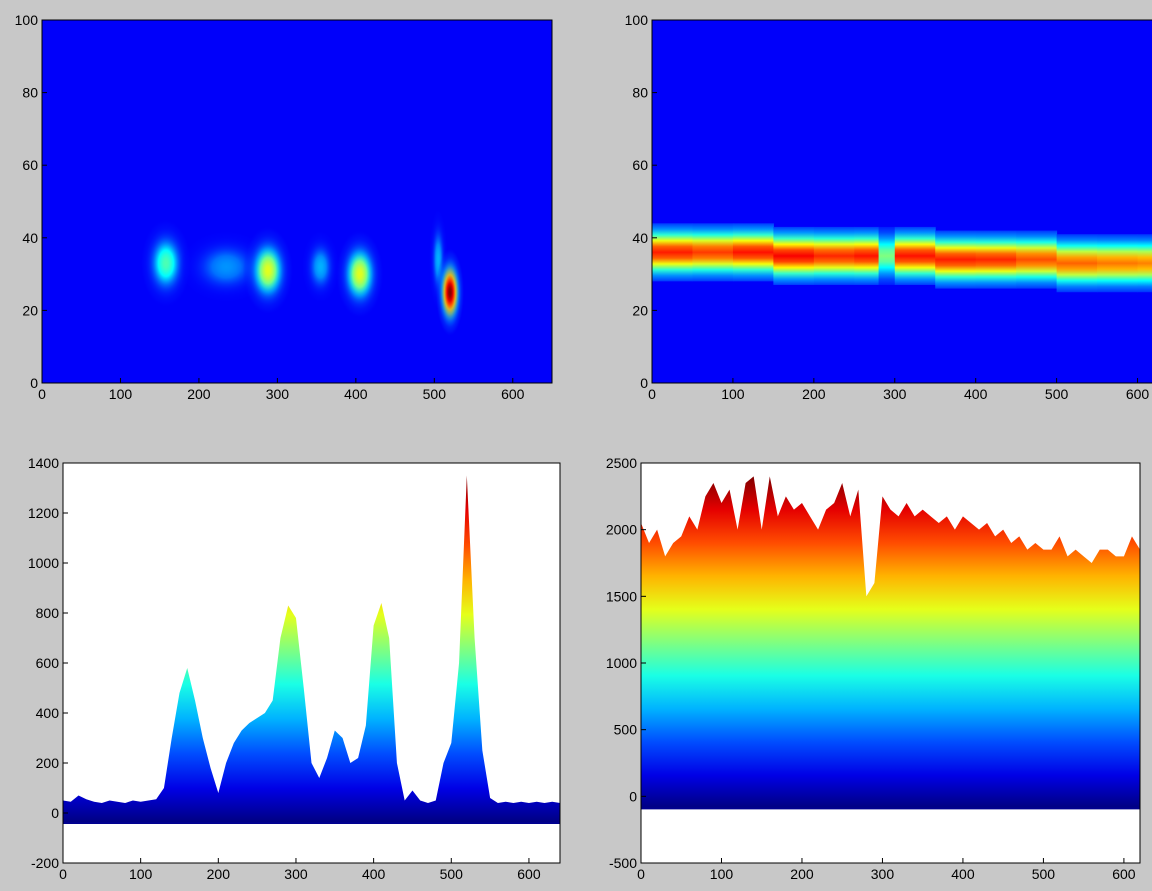 This screenshot has width=1152, height=891. I want to click on y-tick-label: 2500, so click(621, 463).